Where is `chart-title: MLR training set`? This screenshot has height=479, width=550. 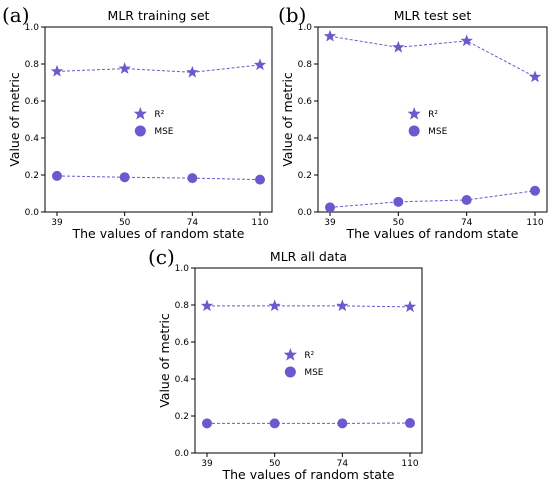 chart-title: MLR training set is located at coordinates (159, 15).